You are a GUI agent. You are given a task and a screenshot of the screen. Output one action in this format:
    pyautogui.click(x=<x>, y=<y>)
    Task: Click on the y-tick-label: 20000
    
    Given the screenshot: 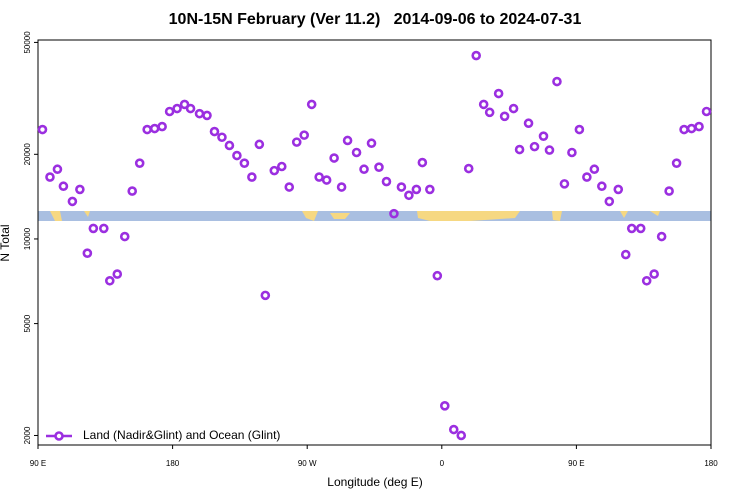 What is the action you would take?
    pyautogui.click(x=27, y=154)
    